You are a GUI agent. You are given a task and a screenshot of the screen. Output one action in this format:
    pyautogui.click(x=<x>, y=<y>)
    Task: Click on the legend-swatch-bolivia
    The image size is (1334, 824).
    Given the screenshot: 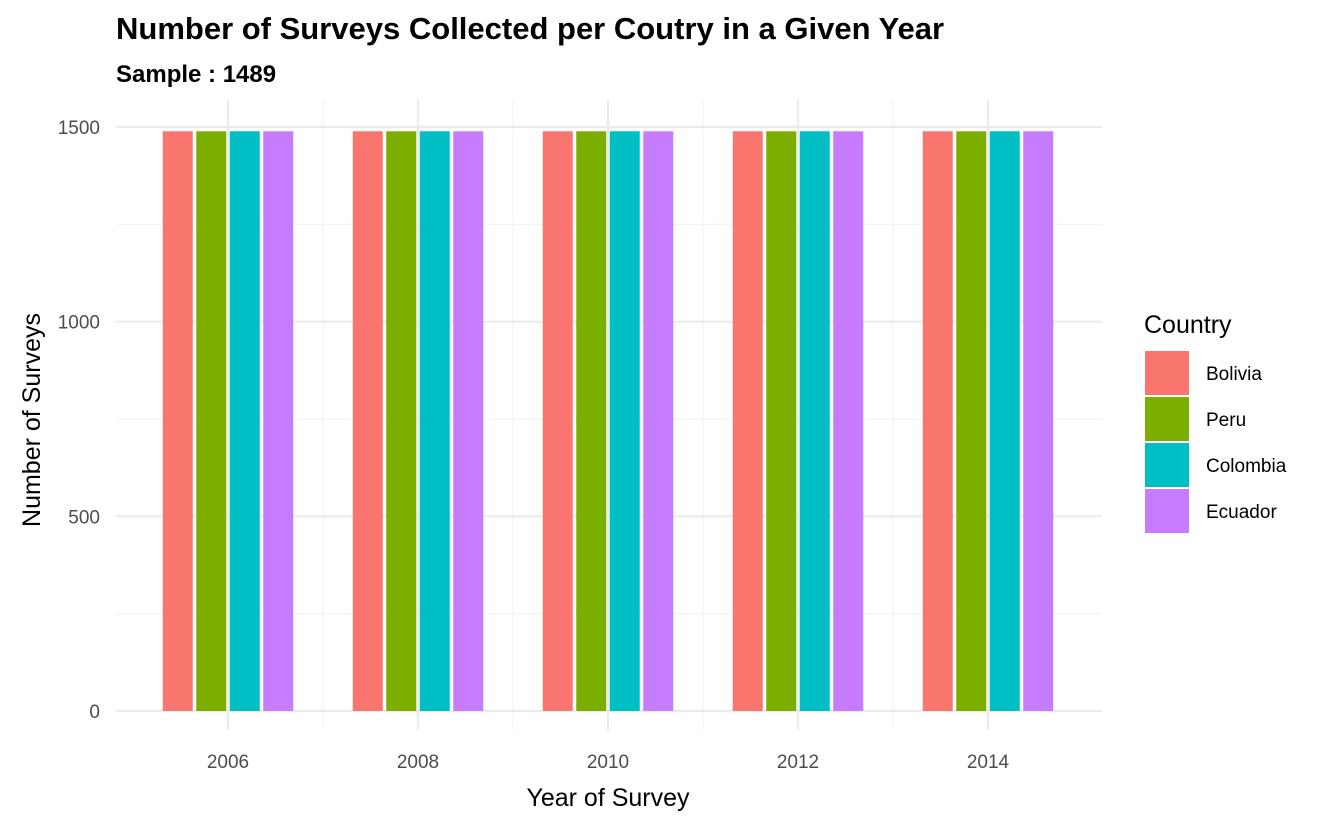 What is the action you would take?
    pyautogui.click(x=1167, y=373)
    